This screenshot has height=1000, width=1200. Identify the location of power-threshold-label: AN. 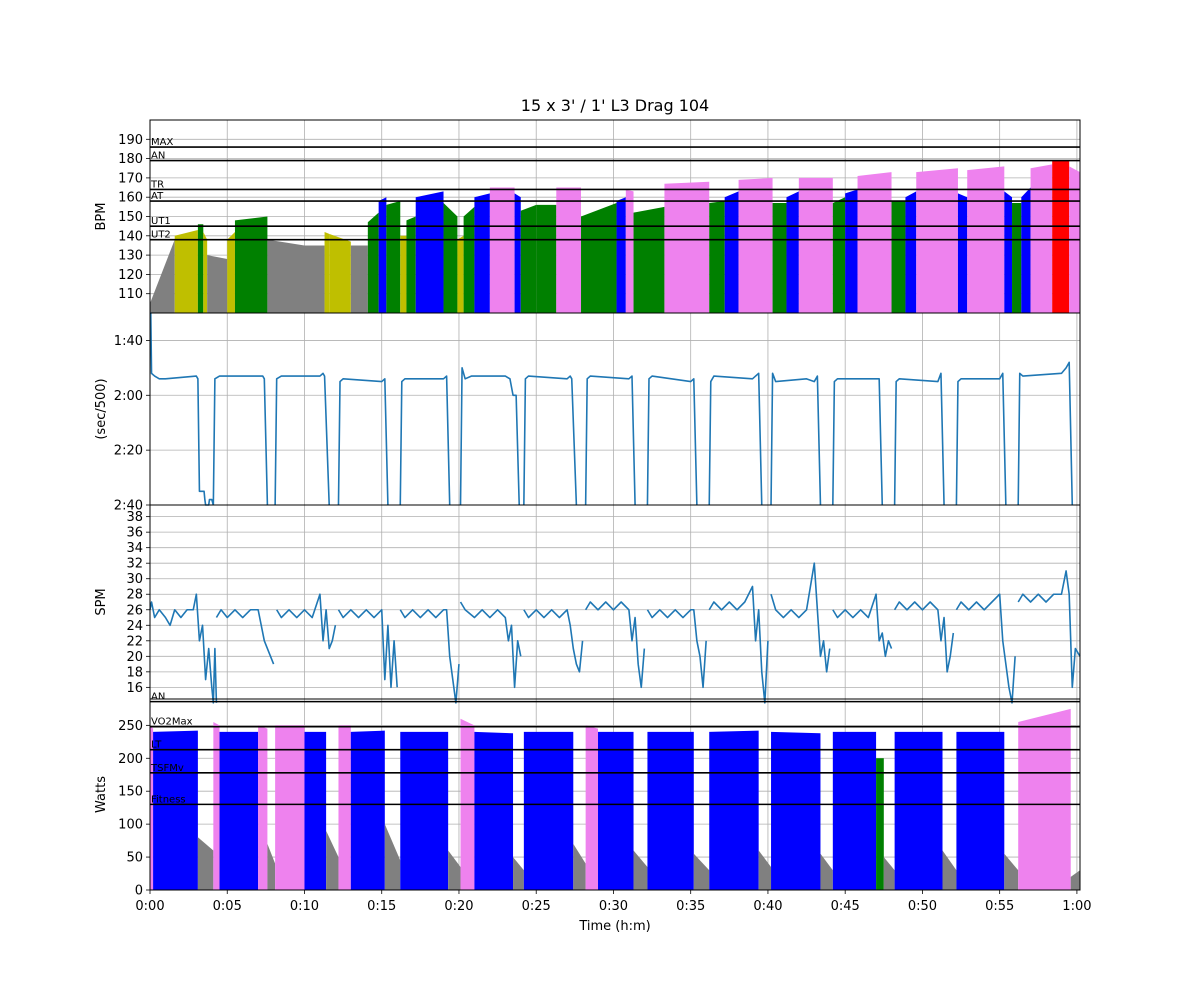
(158, 697).